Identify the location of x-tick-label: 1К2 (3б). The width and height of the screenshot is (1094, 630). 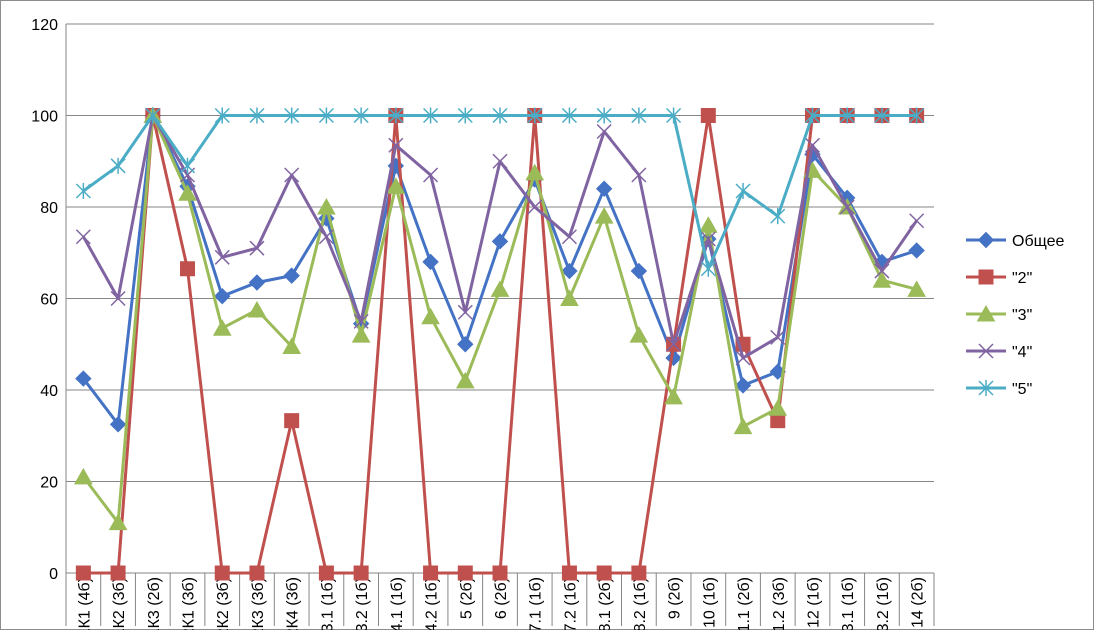
(119, 603).